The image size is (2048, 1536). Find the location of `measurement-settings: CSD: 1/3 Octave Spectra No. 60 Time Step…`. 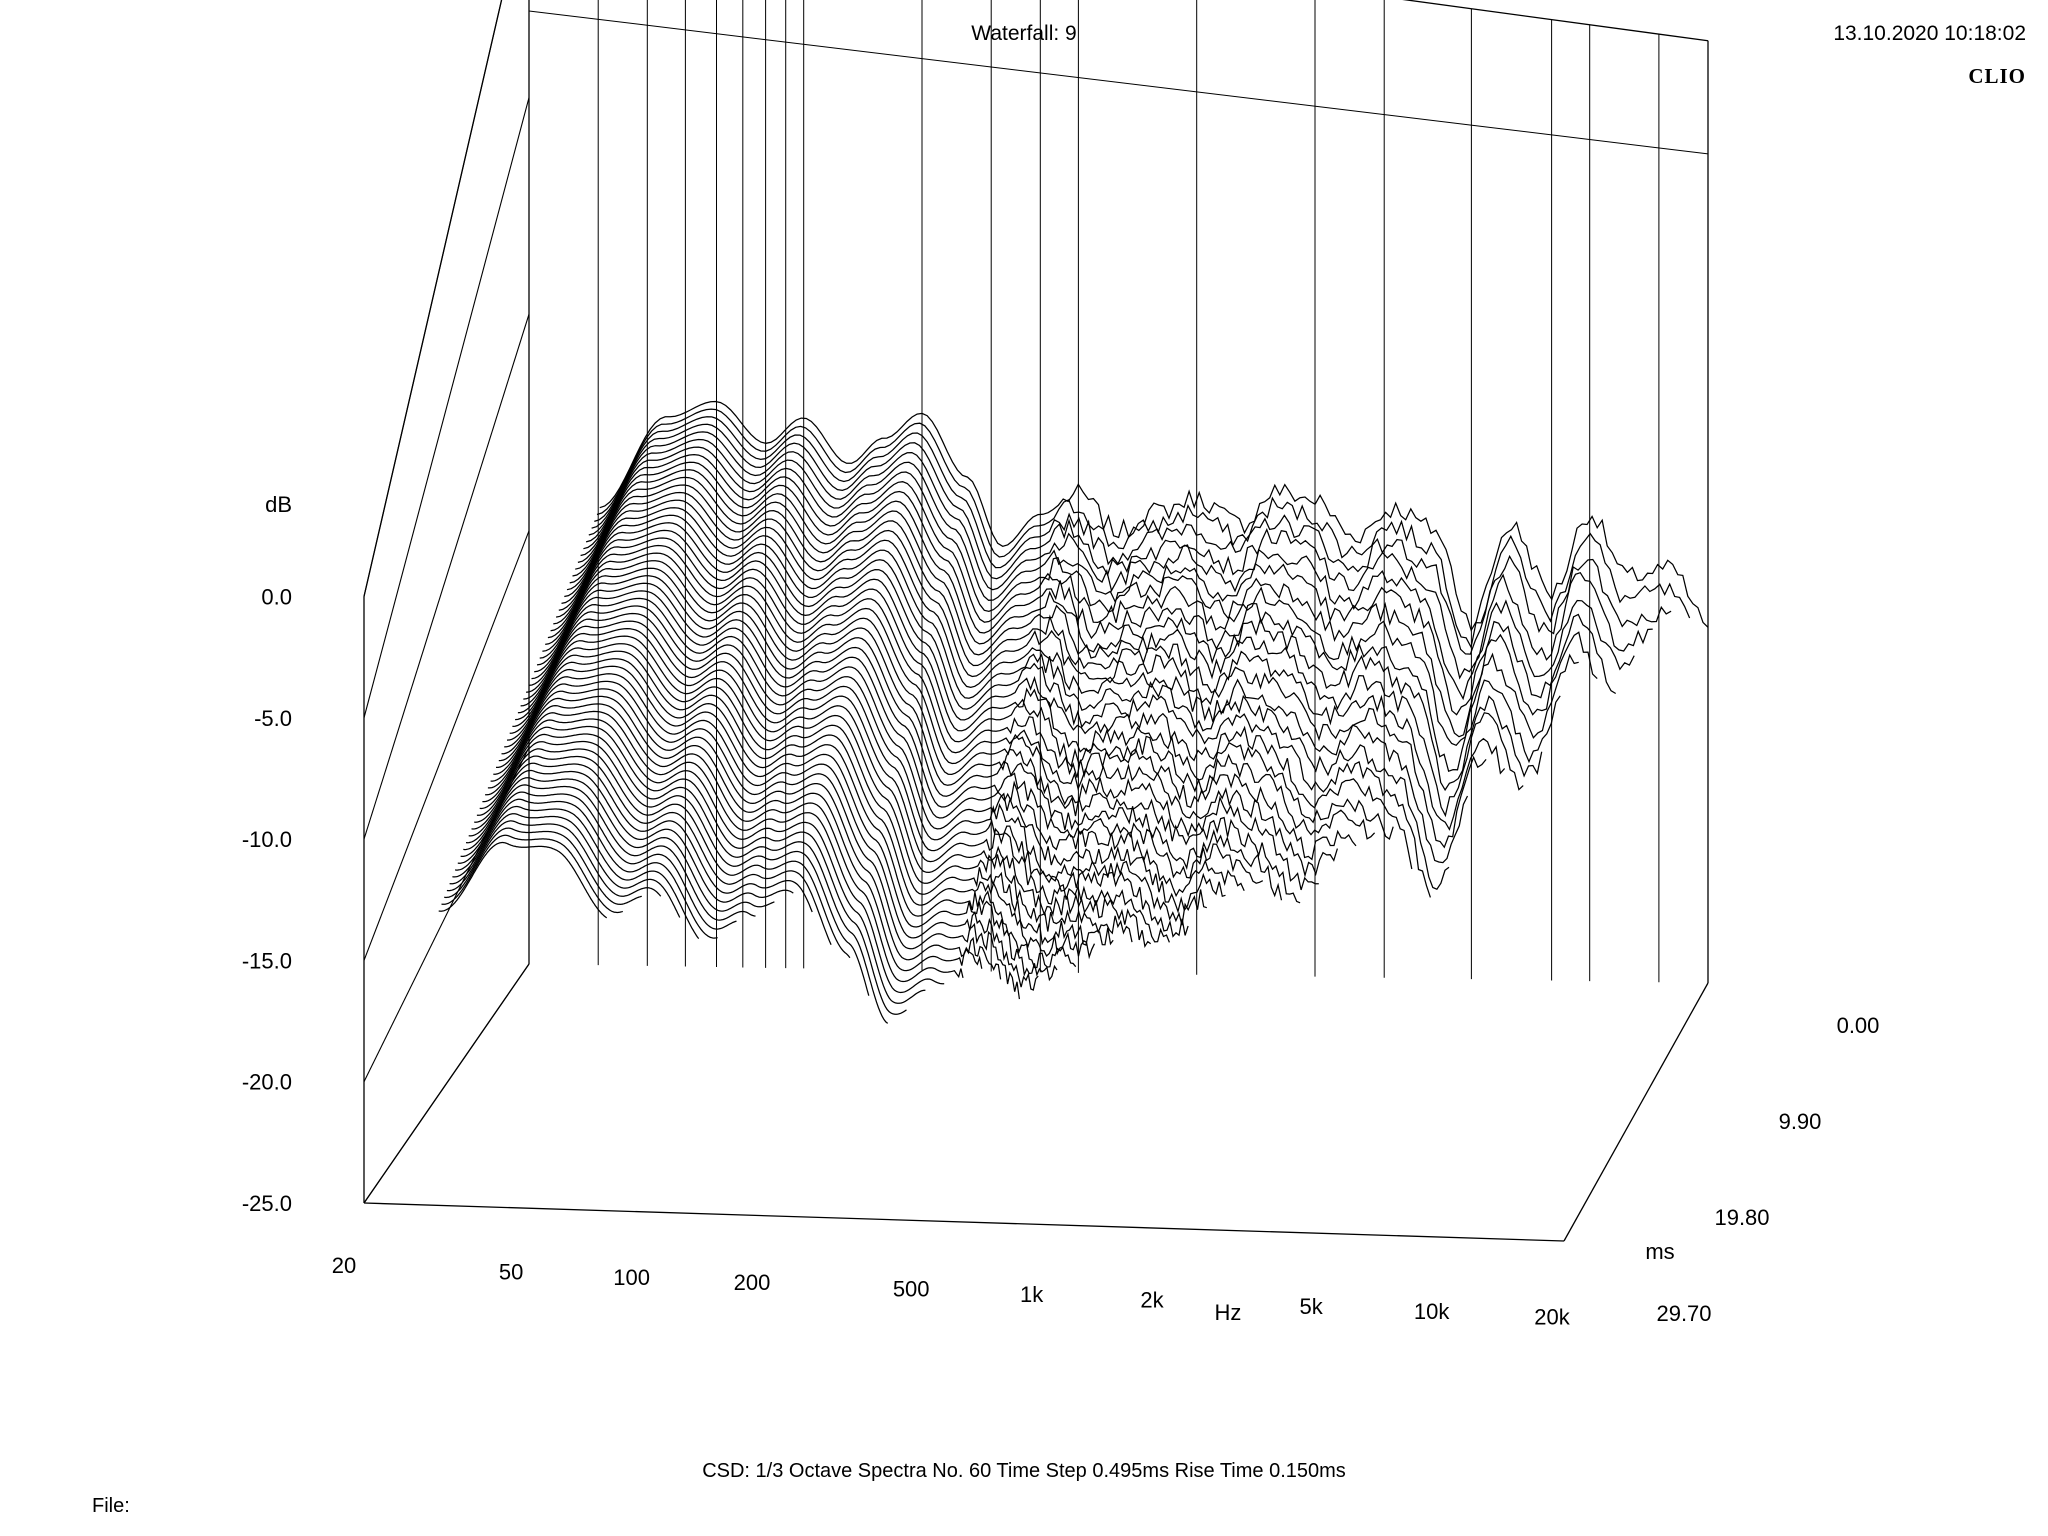

measurement-settings: CSD: 1/3 Octave Spectra No. 60 Time Step… is located at coordinates (1024, 1471).